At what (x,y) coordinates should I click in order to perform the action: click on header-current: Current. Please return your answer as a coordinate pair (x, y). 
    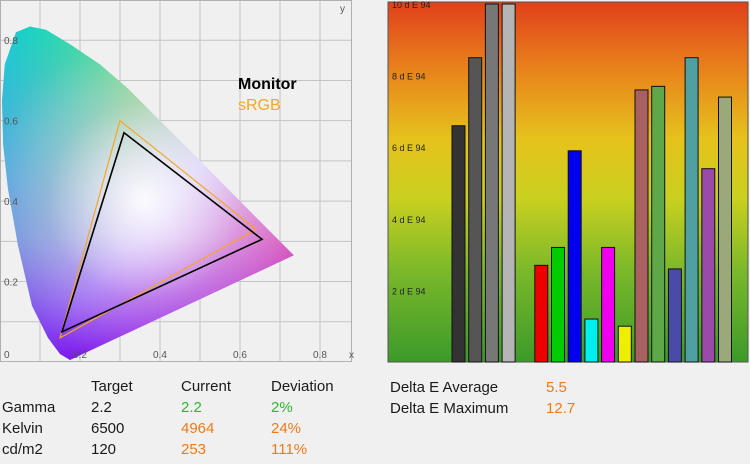
    Looking at the image, I should click on (206, 386).